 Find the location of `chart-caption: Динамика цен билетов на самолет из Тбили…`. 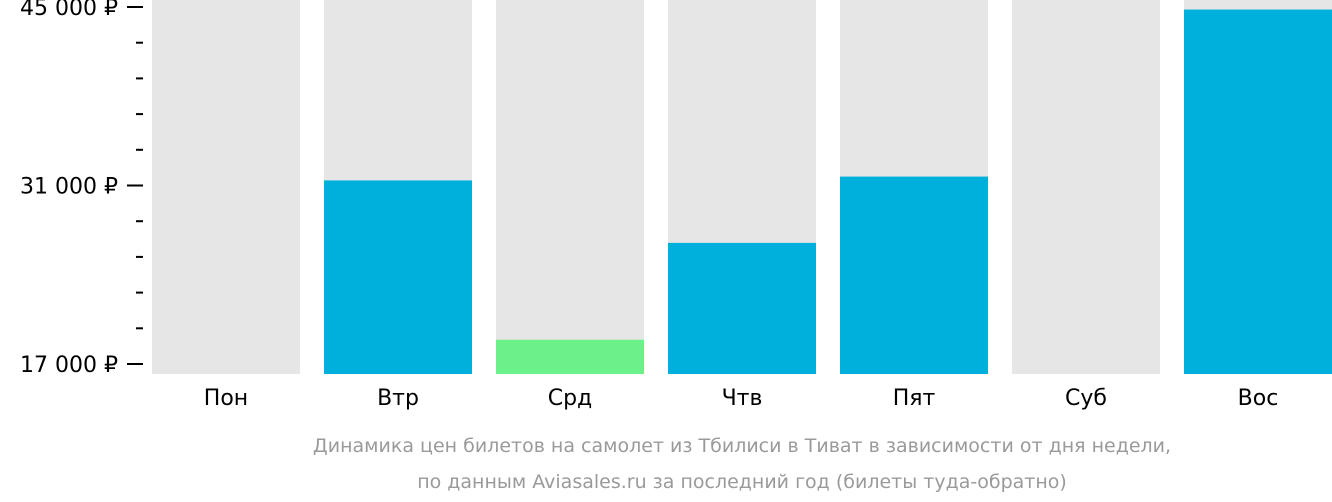

chart-caption: Динамика цен билетов на самолет из Тбили… is located at coordinates (742, 464).